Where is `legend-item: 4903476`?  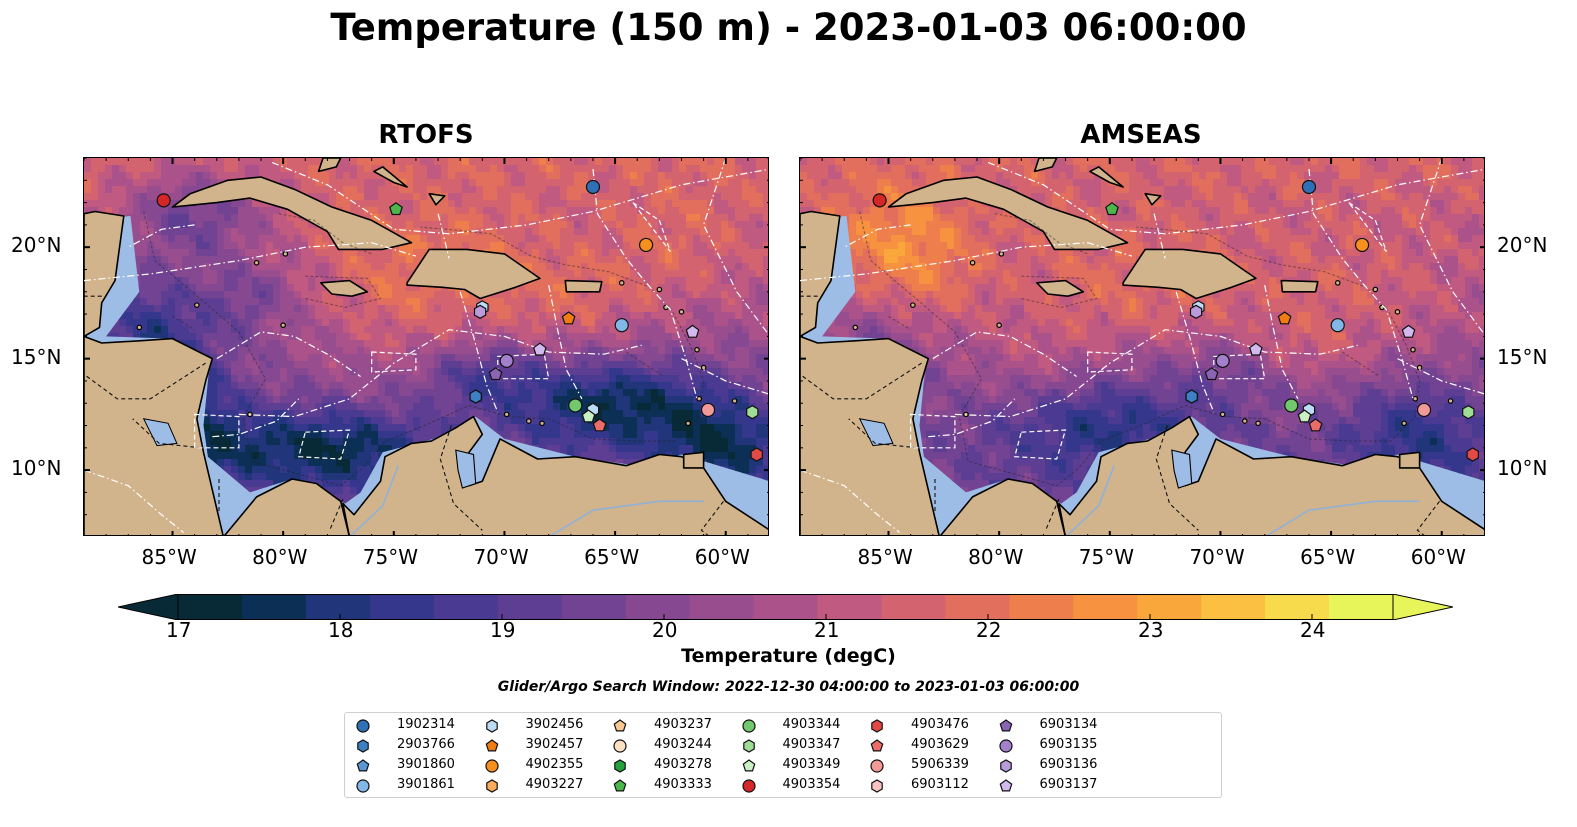 legend-item: 4903476 is located at coordinates (927, 726).